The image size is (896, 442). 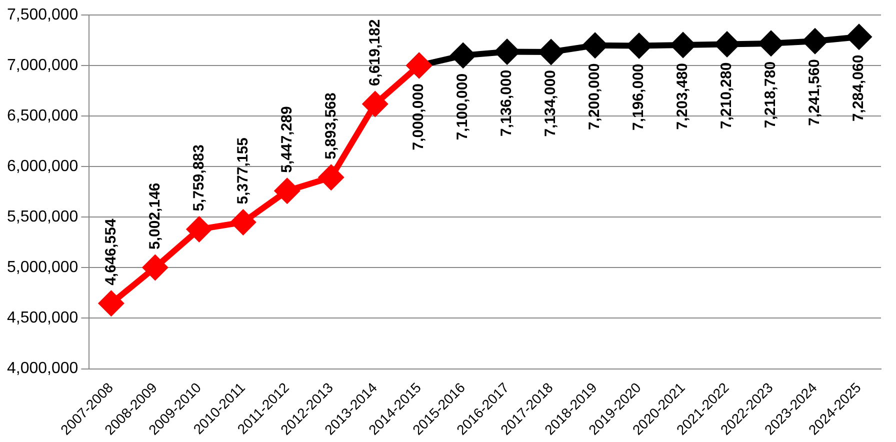 I want to click on annotation: 5,447,289, so click(x=287, y=139).